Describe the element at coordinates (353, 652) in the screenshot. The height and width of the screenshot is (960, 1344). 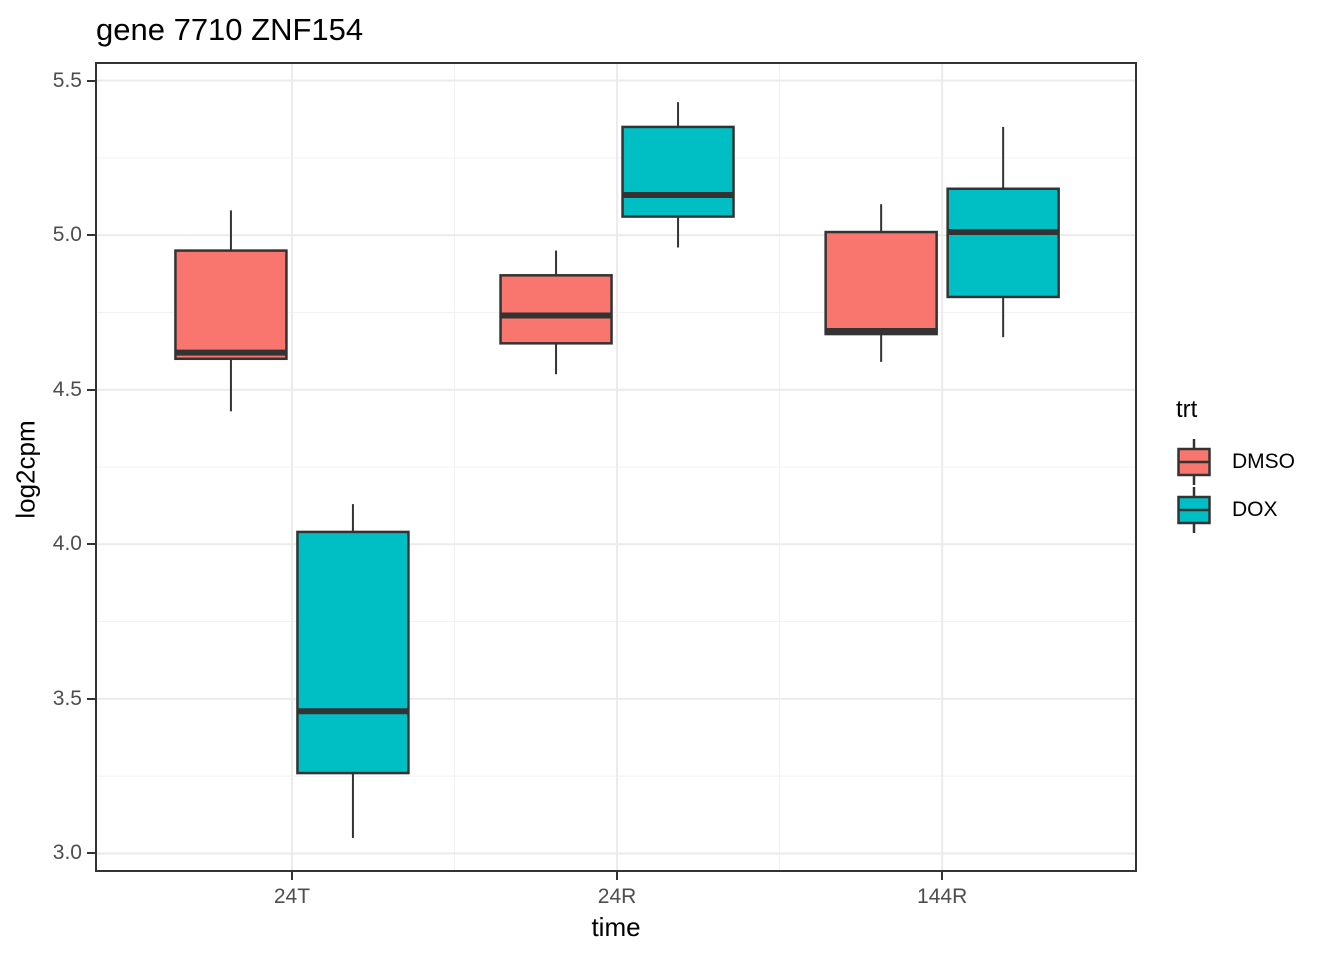
I see `box-24T-DOX` at that location.